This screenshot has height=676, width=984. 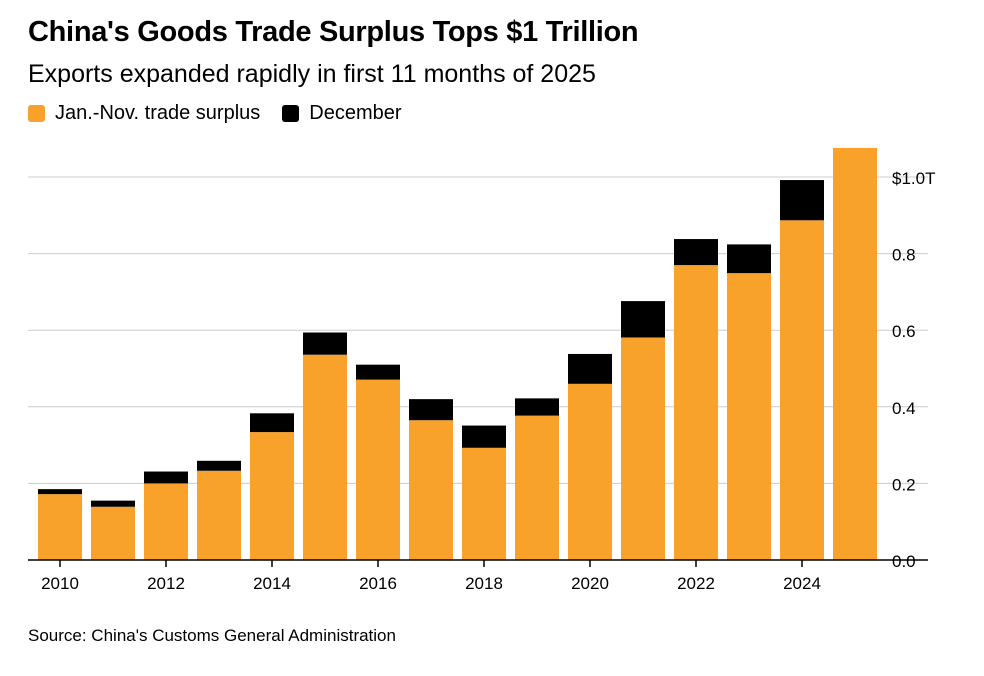 What do you see at coordinates (802, 583) in the screenshot?
I see `x-tick-label: 2024` at bounding box center [802, 583].